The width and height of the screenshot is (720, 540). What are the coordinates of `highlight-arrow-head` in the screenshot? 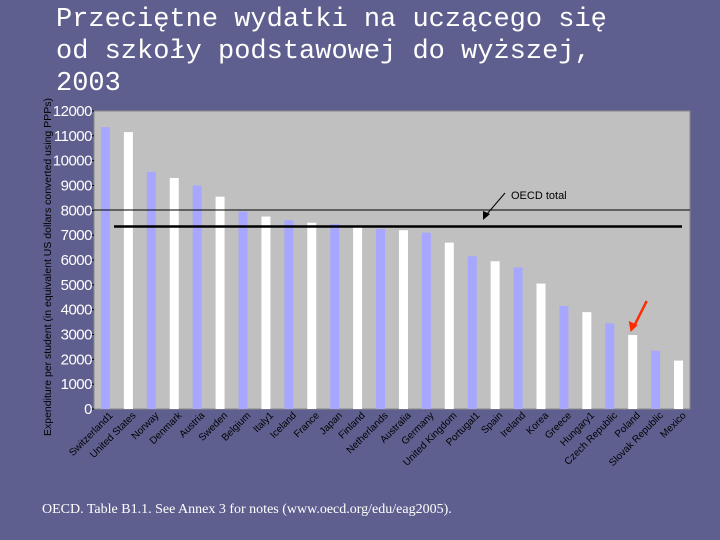 It's located at (633, 326).